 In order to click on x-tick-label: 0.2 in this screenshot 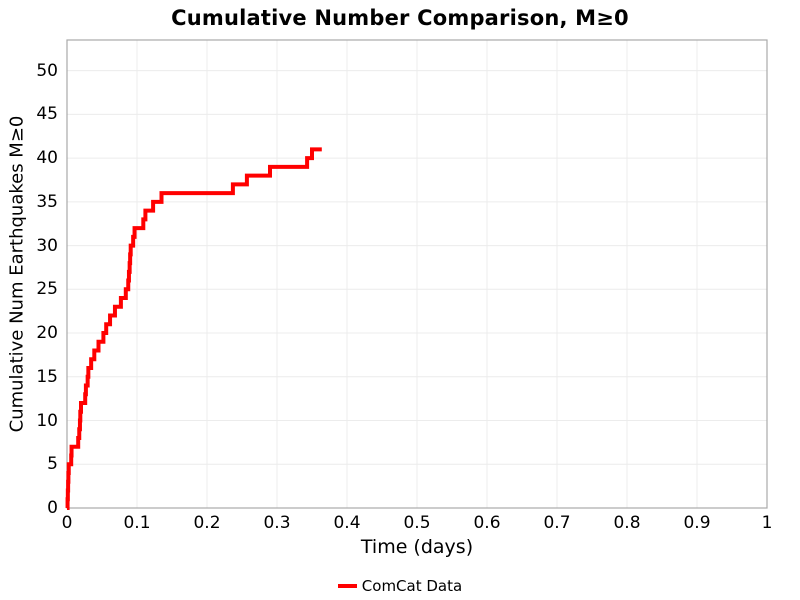, I will do `click(207, 523)`.